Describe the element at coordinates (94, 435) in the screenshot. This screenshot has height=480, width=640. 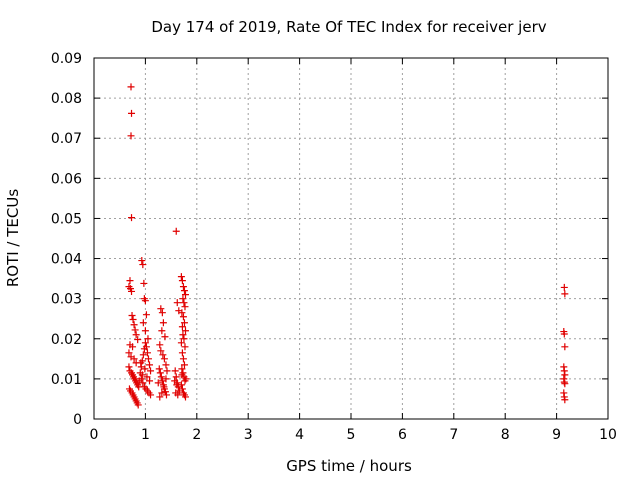
I see `x-tick-label: 0` at that location.